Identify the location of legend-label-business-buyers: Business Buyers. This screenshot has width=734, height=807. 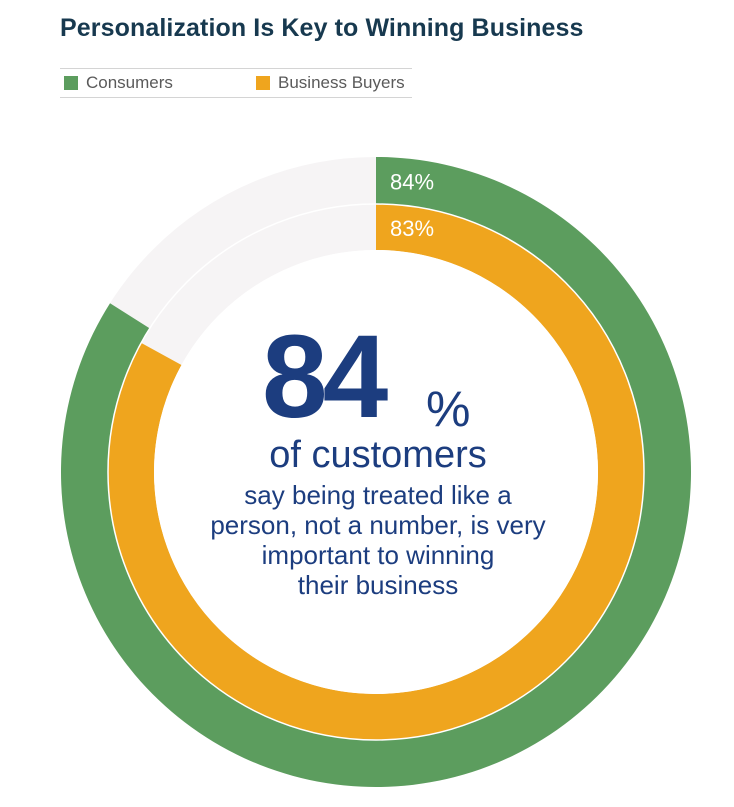
(341, 82).